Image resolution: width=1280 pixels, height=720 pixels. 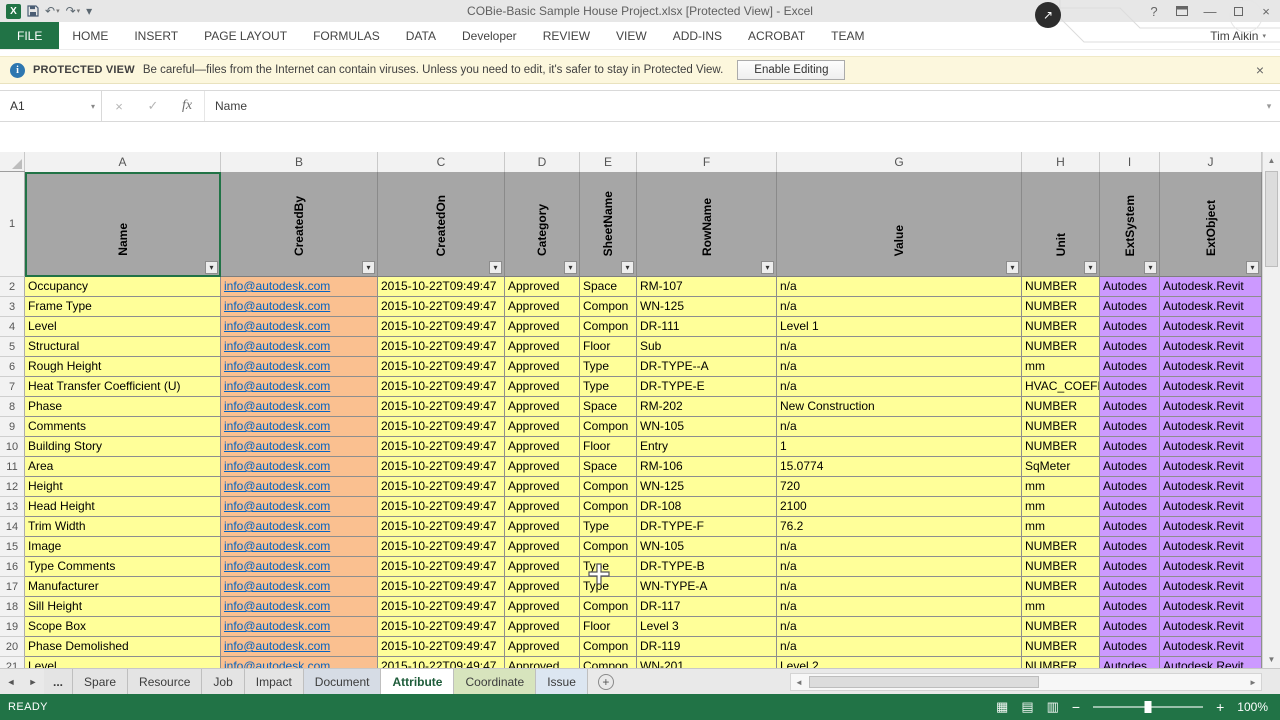 What do you see at coordinates (299, 507) in the screenshot?
I see `cell-B13: info@autodesk.com` at bounding box center [299, 507].